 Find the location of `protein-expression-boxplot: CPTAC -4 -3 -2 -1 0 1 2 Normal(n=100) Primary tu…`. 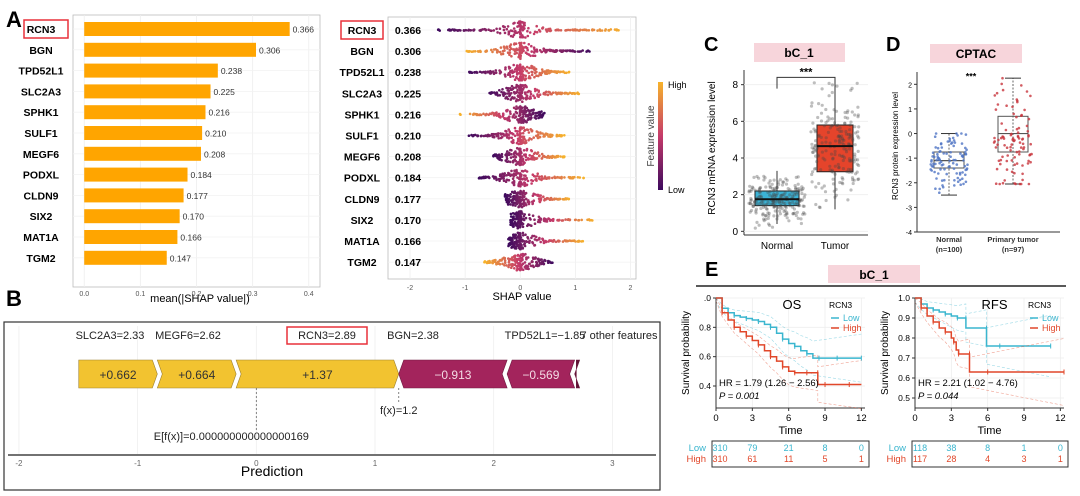

protein-expression-boxplot: CPTAC -4 -3 -2 -1 0 1 2 Normal(n=100) Primary tu… is located at coordinates (975, 149).